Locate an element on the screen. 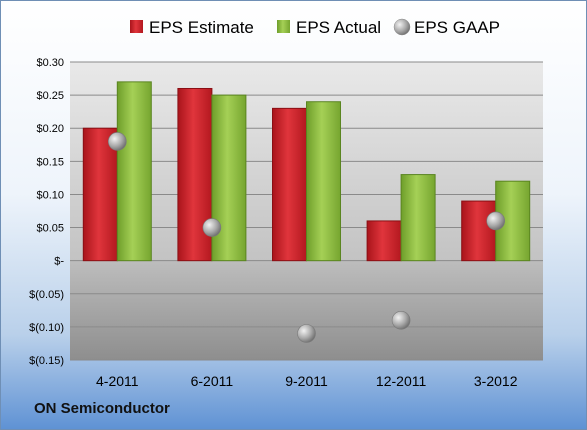 The height and width of the screenshot is (430, 587). company-name: ON Semiconductor is located at coordinates (102, 408).